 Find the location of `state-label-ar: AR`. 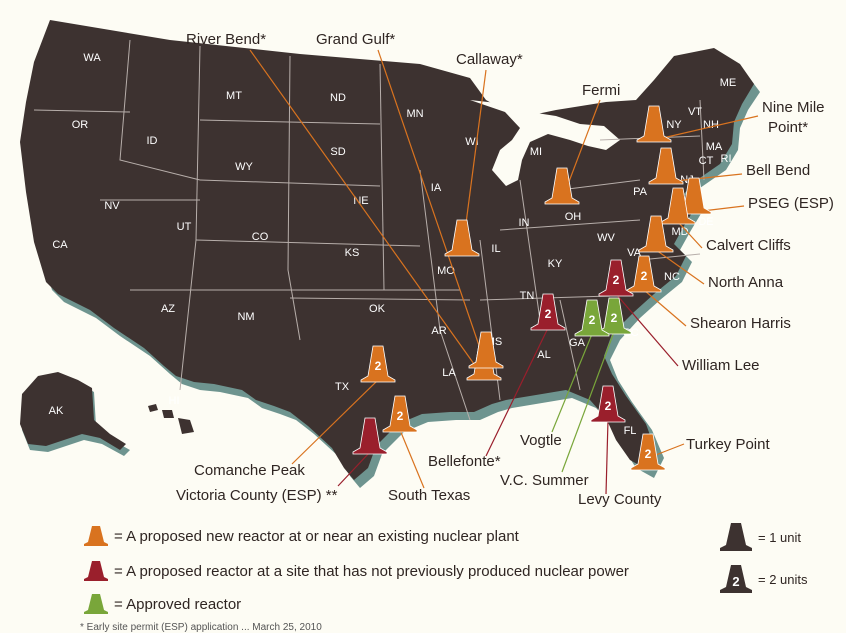

state-label-ar: AR is located at coordinates (438, 331).